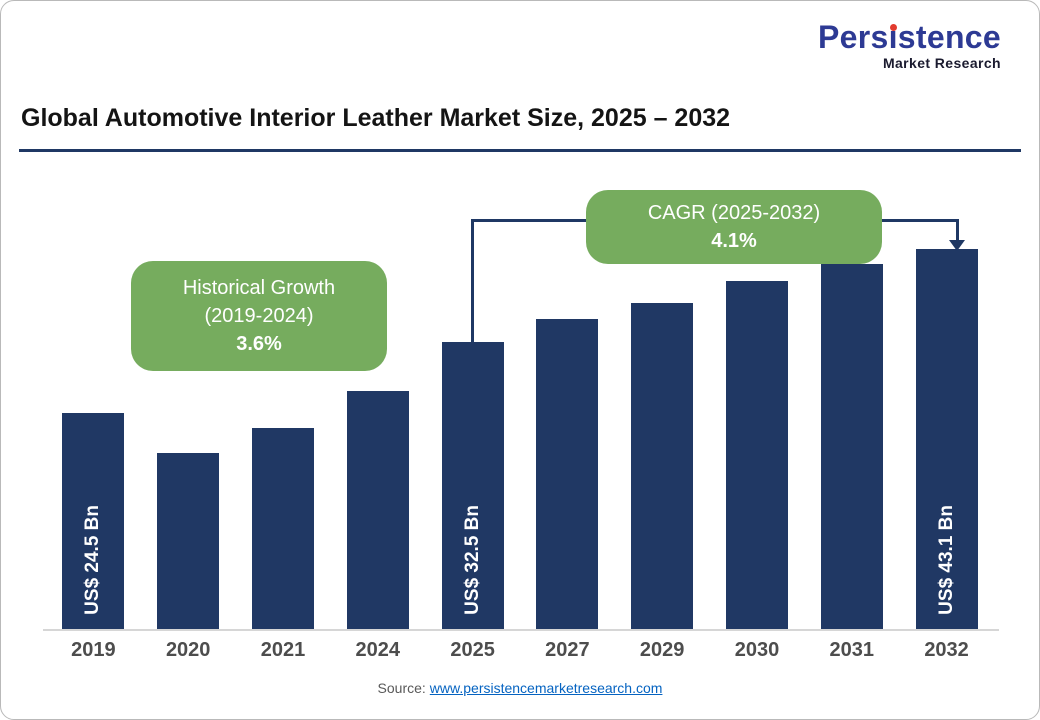 The image size is (1040, 720). I want to click on bar-2032: US$ 43.1 Bn, so click(946, 439).